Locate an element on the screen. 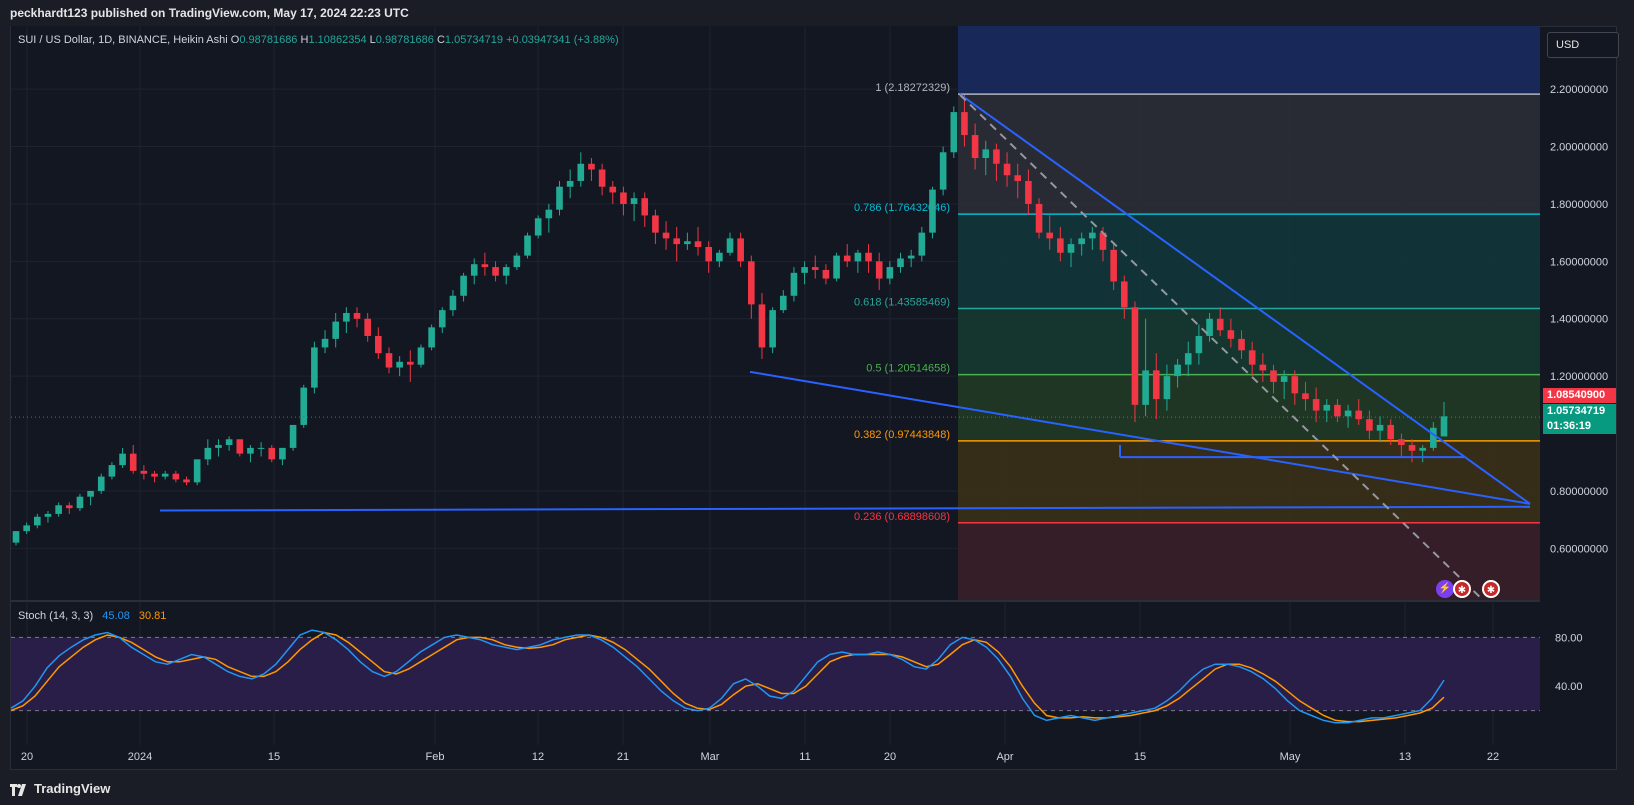 The image size is (1634, 805). close-label: C is located at coordinates (440, 40).